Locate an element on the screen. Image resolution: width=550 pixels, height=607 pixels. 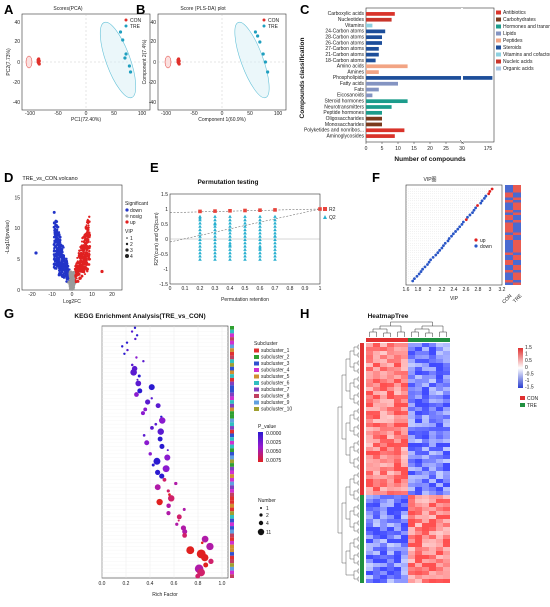
panel-g-pvalue-colorbar is located at coordinates (260, 447).